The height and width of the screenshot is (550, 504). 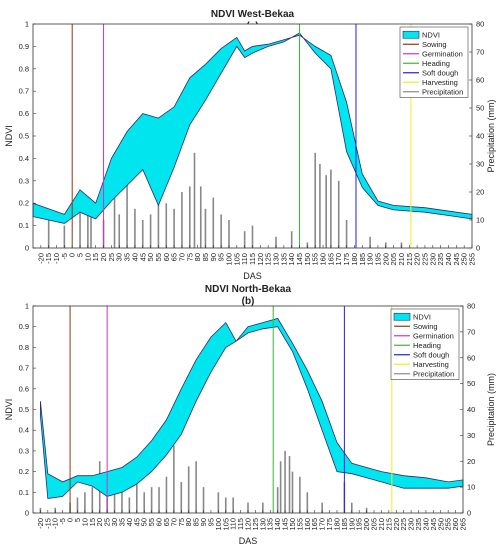 What do you see at coordinates (480, 24) in the screenshot?
I see `y2-tick-label: 80` at bounding box center [480, 24].